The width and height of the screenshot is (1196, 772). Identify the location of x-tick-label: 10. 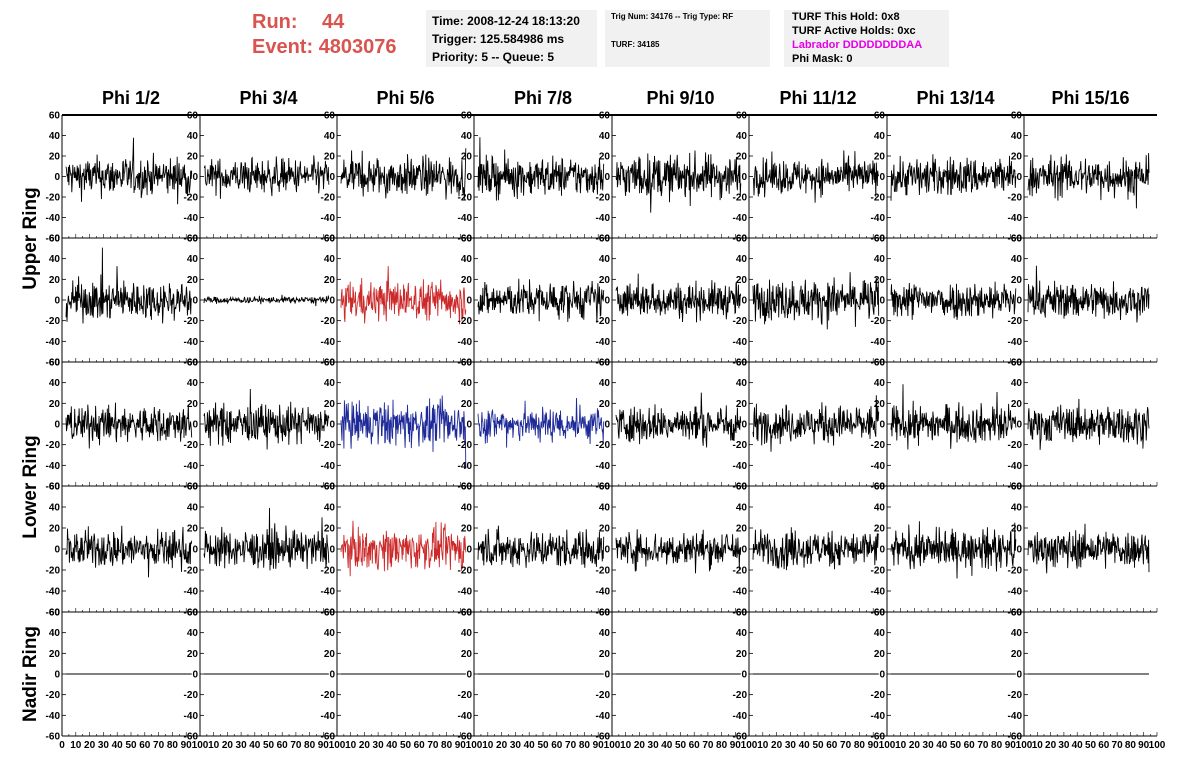
(76, 745).